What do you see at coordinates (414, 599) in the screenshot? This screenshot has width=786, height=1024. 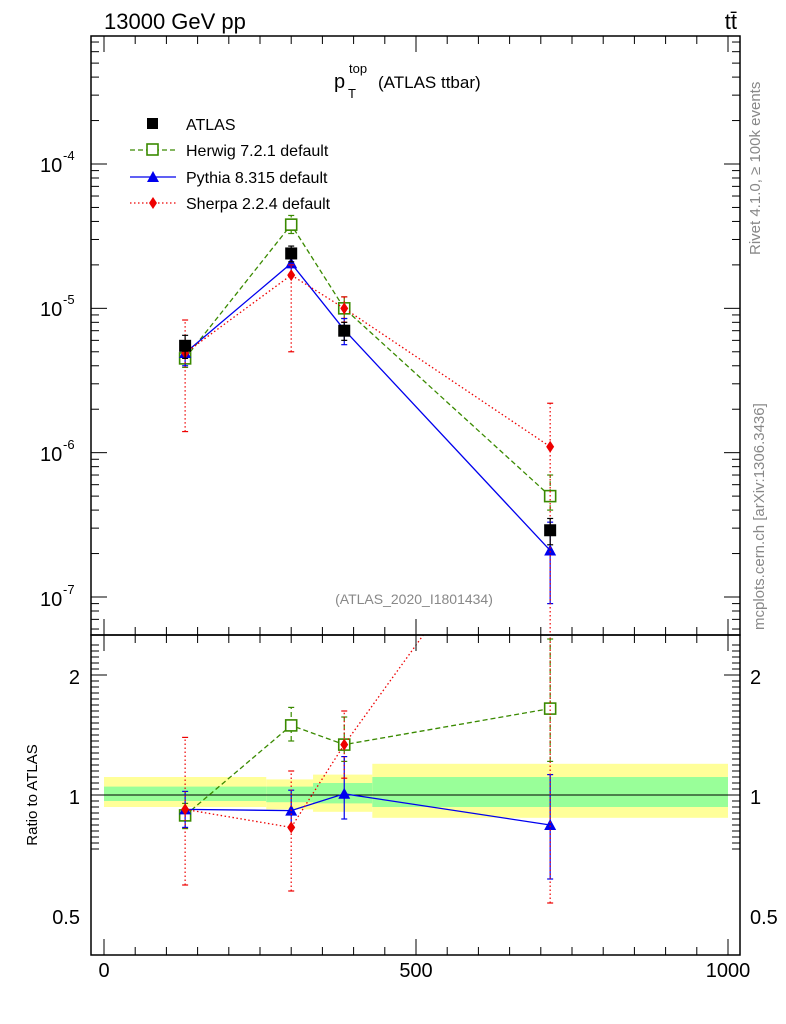 I see `analysis-id: (ATLAS_2020_I1801434)` at bounding box center [414, 599].